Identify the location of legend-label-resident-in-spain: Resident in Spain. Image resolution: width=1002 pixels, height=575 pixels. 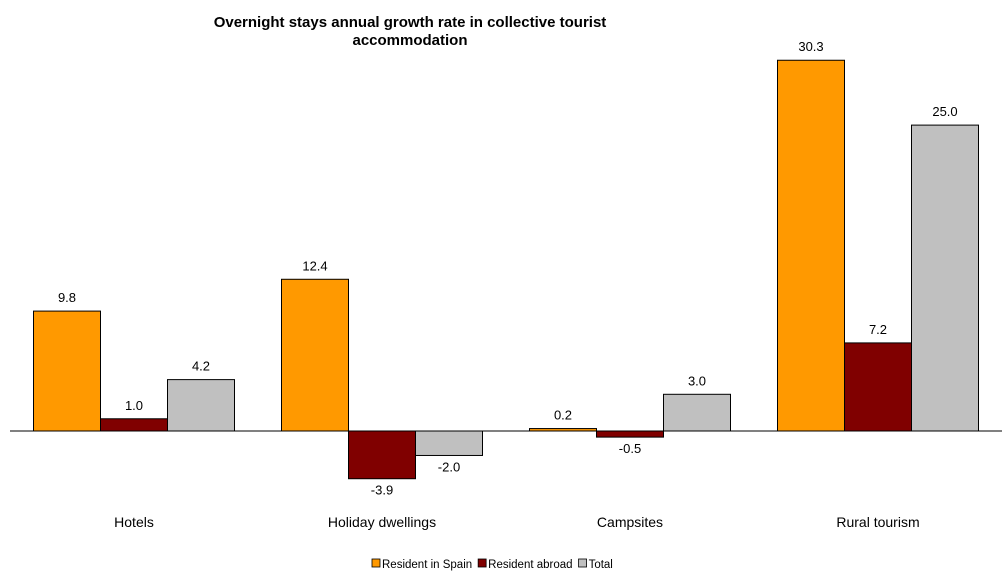
(427, 565).